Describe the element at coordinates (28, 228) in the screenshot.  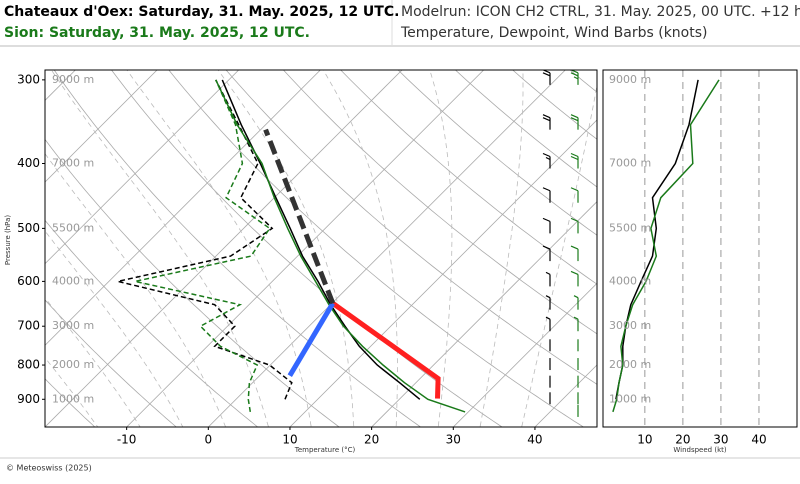
I see `y-tick-label: 500` at that location.